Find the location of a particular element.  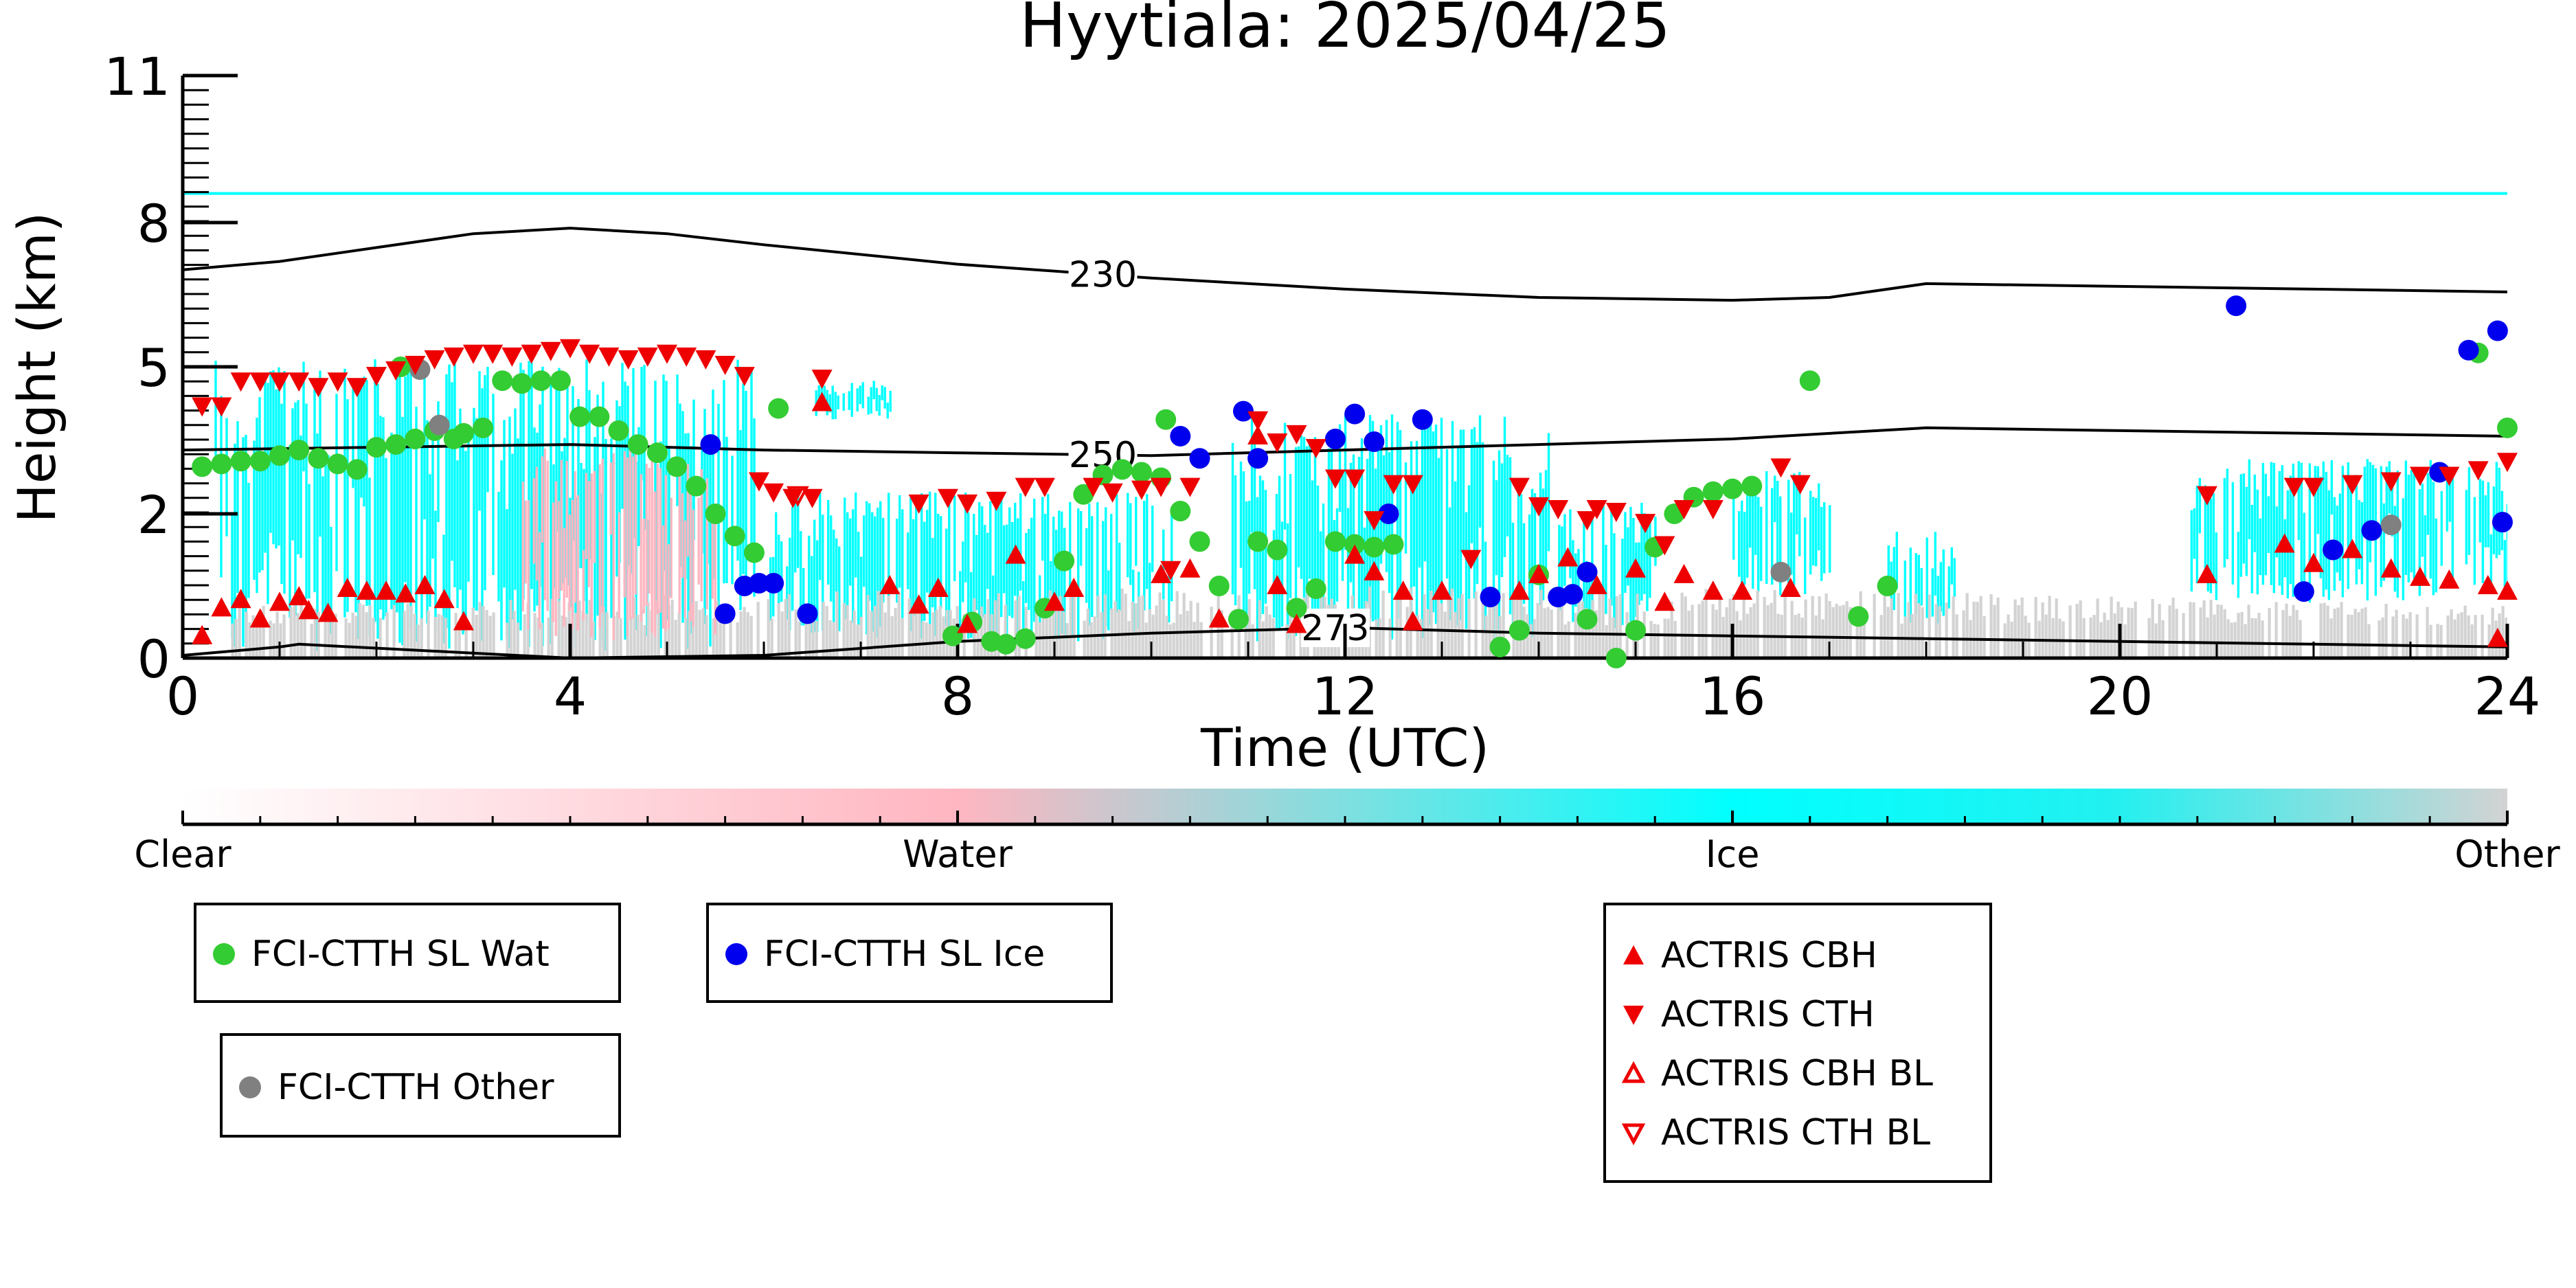

isotherm-label: 230 is located at coordinates (1103, 275).